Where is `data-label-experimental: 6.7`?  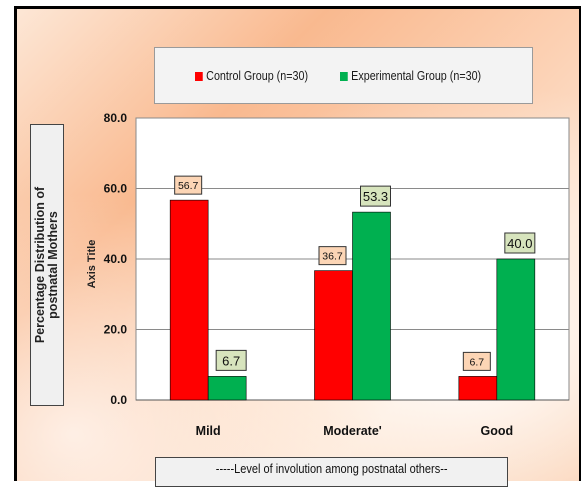 data-label-experimental: 6.7 is located at coordinates (231, 360).